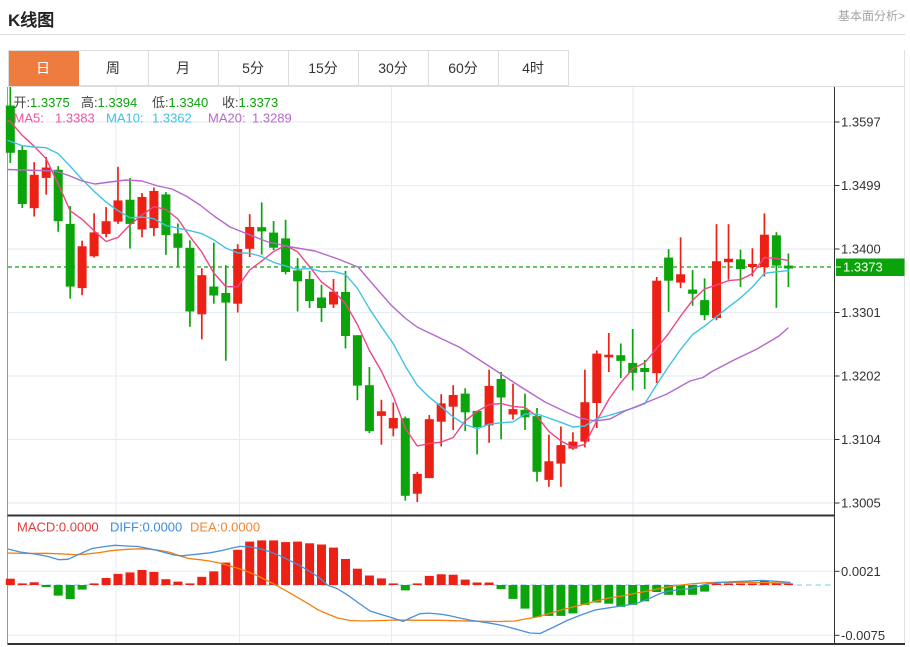  I want to click on svg-text: 1.3301, so click(861, 312).